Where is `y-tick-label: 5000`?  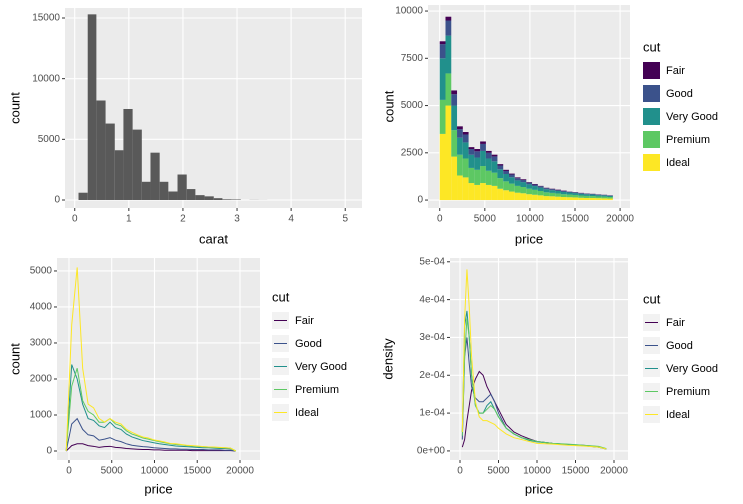
y-tick-label: 5000 is located at coordinates (49, 139).